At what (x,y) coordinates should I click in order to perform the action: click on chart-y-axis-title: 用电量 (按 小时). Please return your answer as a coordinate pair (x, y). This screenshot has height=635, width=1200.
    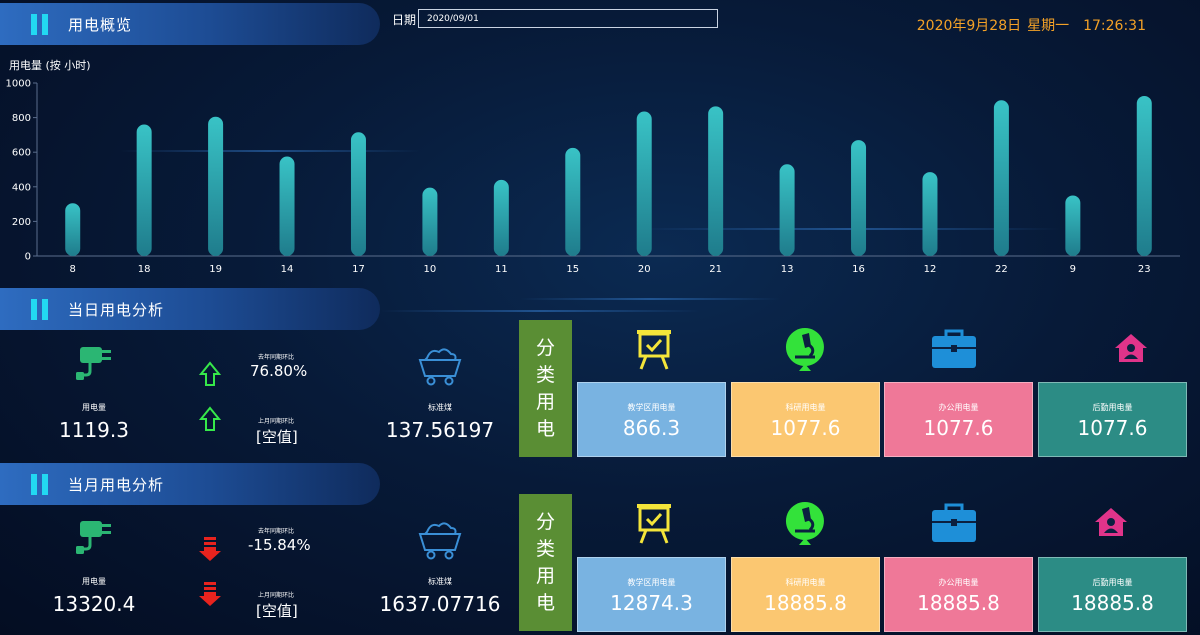
    Looking at the image, I should click on (50, 65).